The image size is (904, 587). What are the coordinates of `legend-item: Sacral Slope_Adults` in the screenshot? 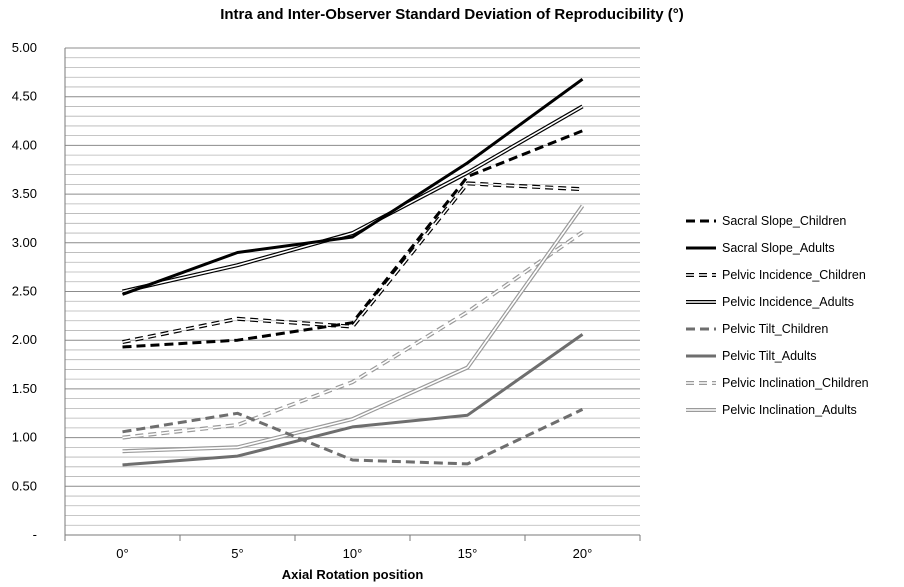 It's located at (794, 248).